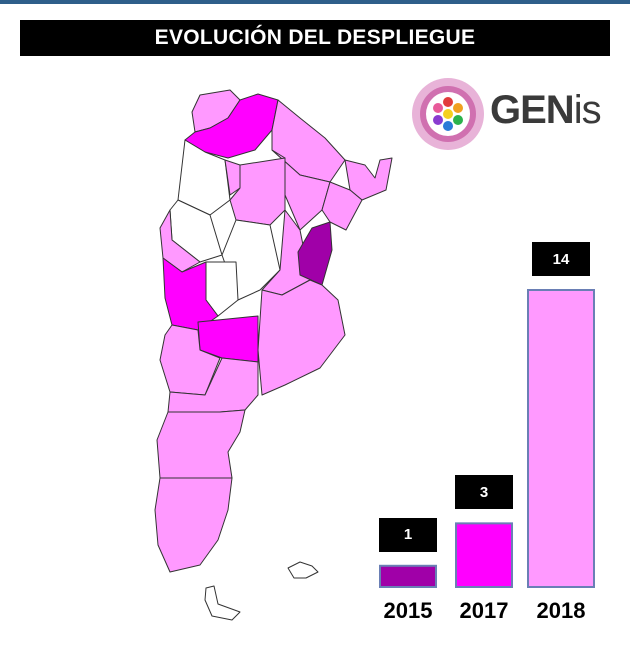 This screenshot has width=630, height=660. What do you see at coordinates (408, 534) in the screenshot?
I see `value-label-2015: 1` at bounding box center [408, 534].